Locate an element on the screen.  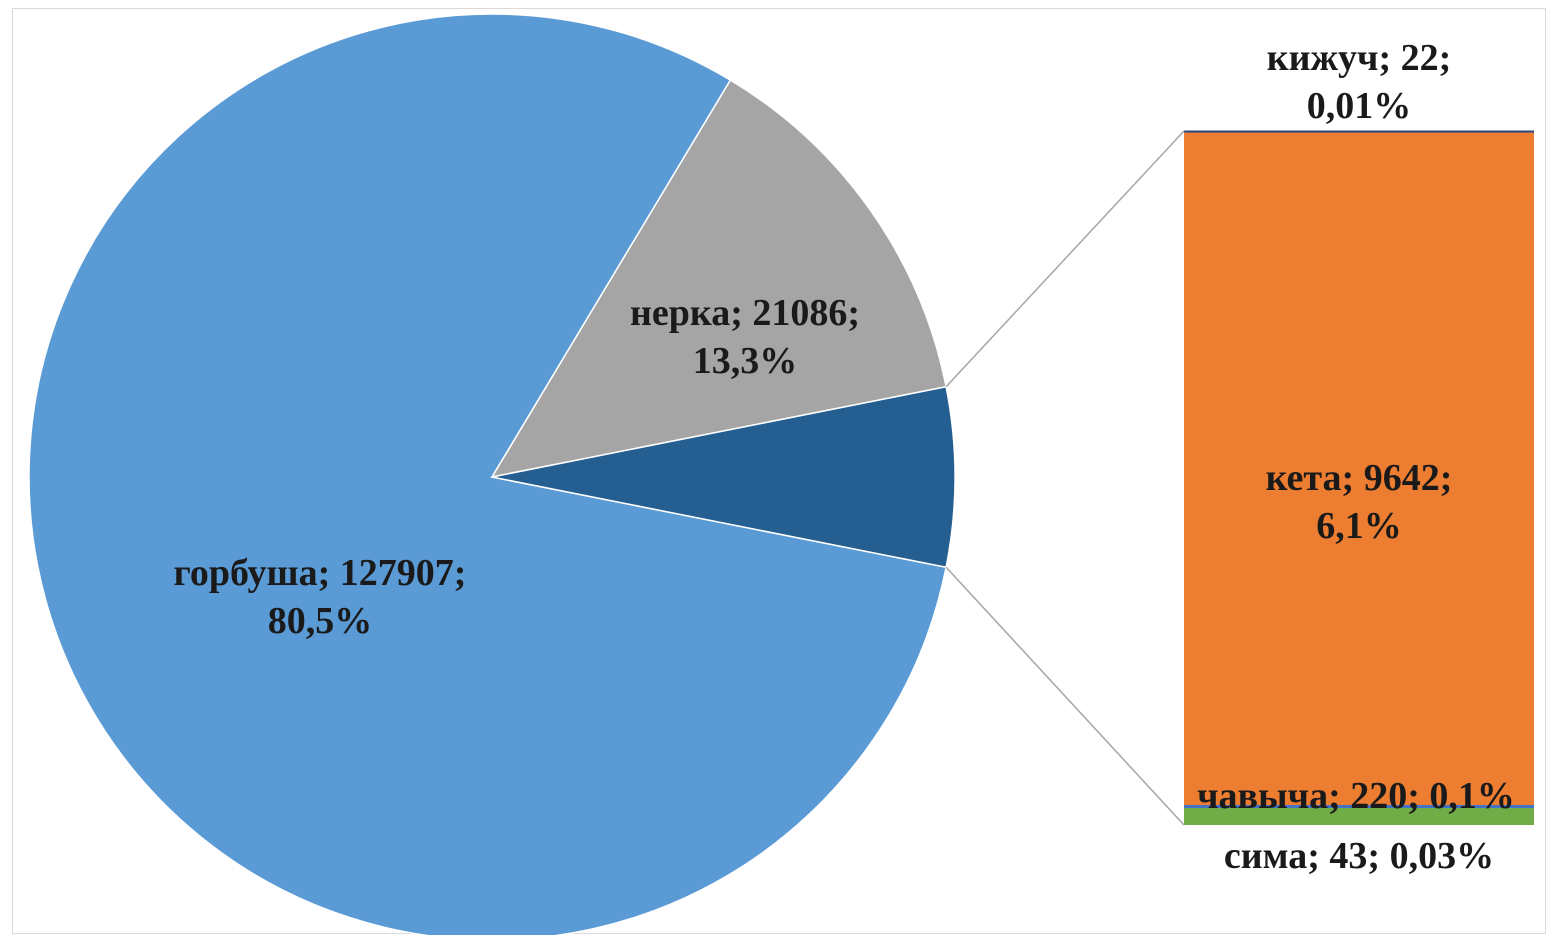
bar-segment-кижуч is located at coordinates (1359, 131).